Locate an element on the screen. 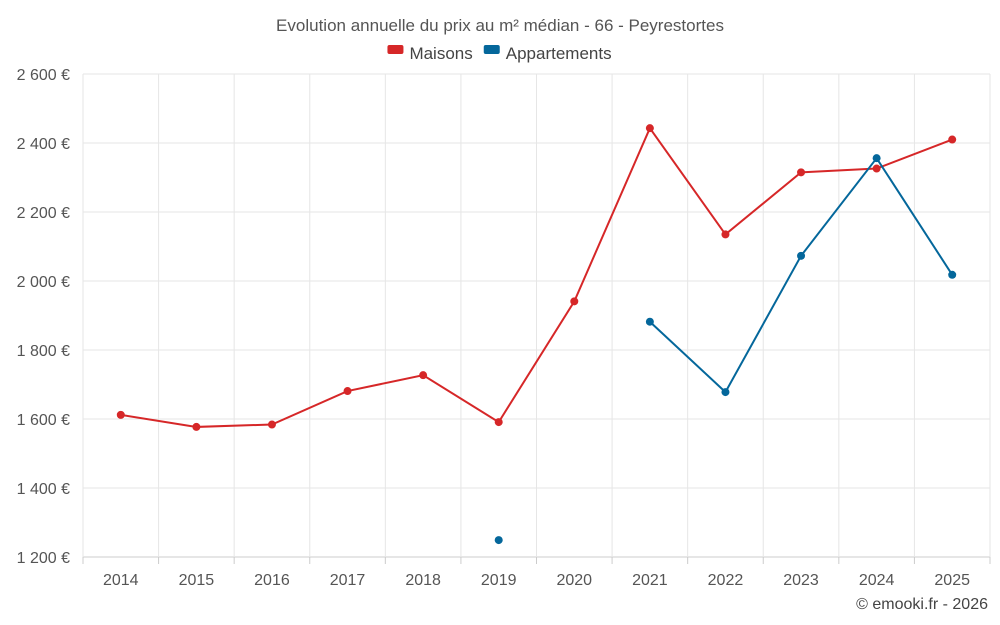  credit-text: © emooki.fr - 2026 is located at coordinates (922, 604).